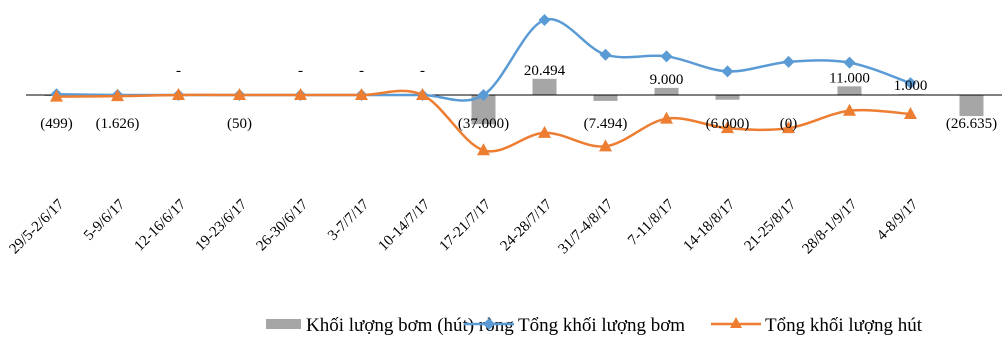  I want to click on bar-data-label: (6.000), so click(728, 124).